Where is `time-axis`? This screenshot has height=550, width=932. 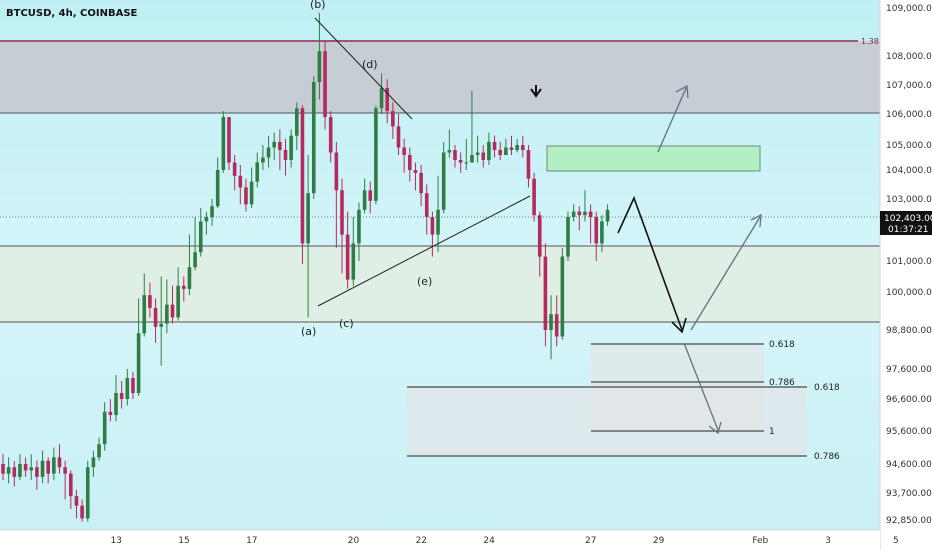 time-axis is located at coordinates (440, 540).